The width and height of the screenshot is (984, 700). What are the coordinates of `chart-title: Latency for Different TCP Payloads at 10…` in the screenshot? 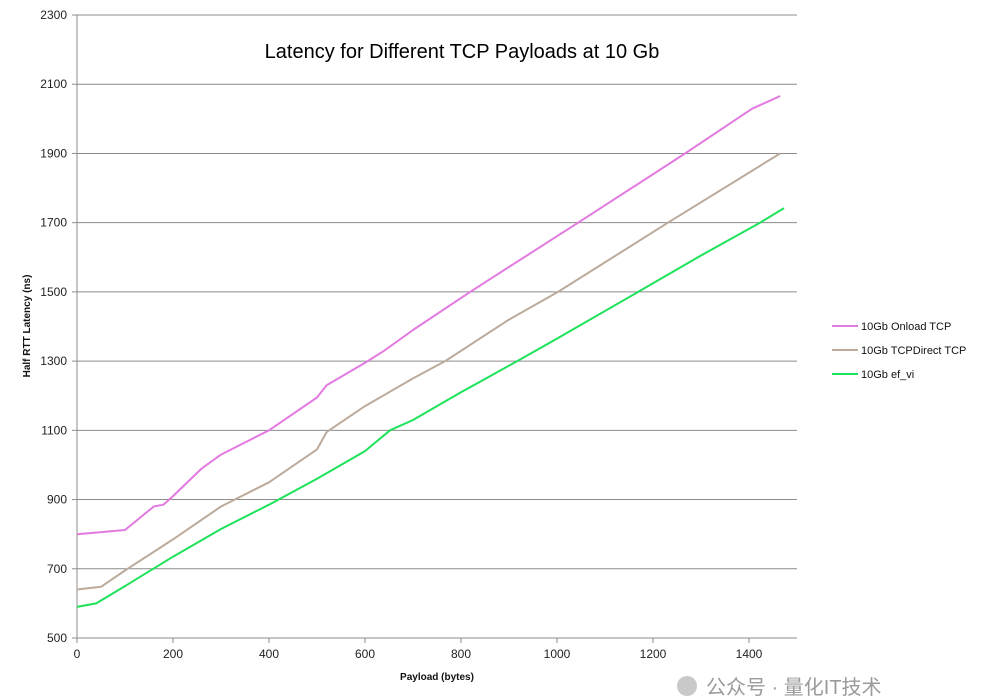 It's located at (462, 52).